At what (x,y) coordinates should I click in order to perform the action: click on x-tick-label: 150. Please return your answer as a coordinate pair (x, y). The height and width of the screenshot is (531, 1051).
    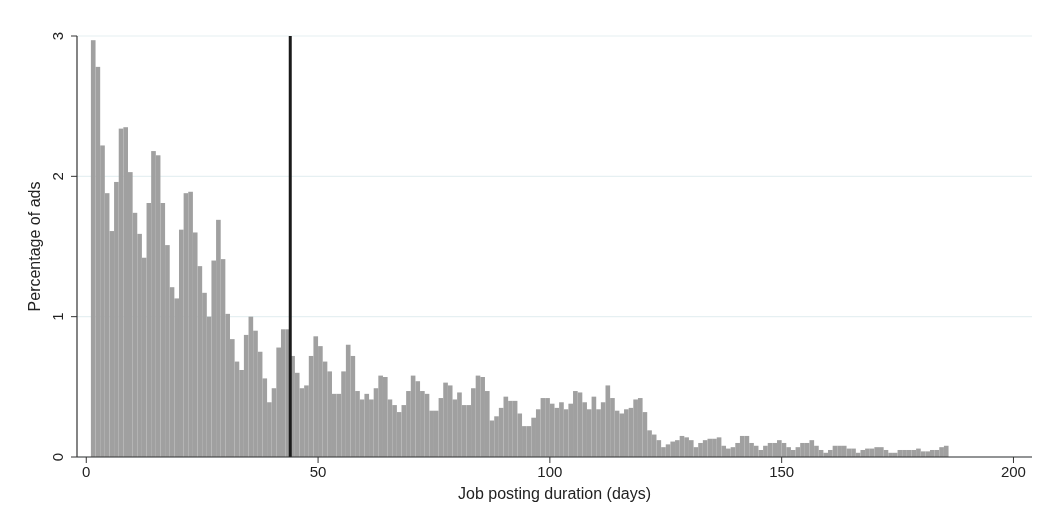
    Looking at the image, I should click on (782, 471).